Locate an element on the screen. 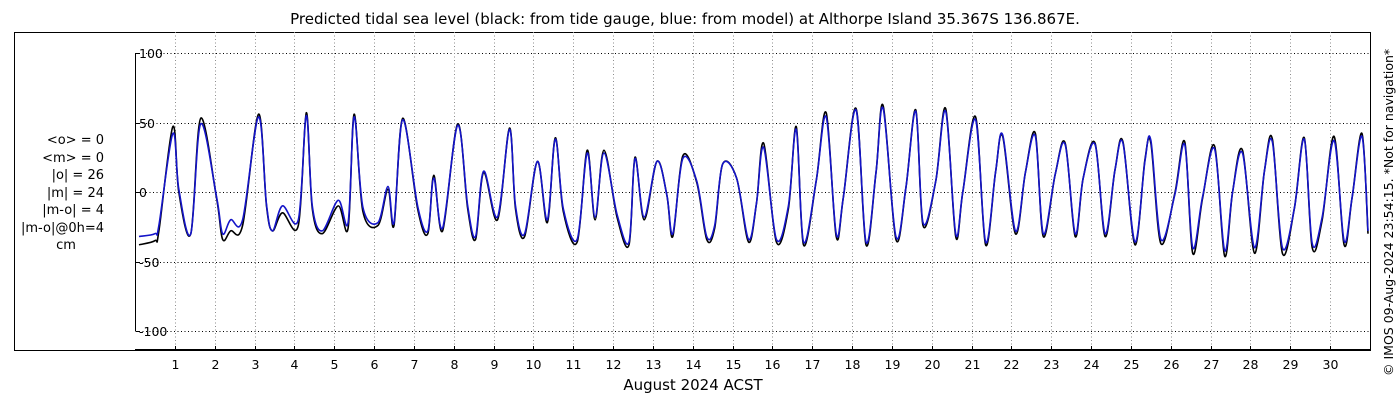  x-tick-label: 4 is located at coordinates (295, 364).